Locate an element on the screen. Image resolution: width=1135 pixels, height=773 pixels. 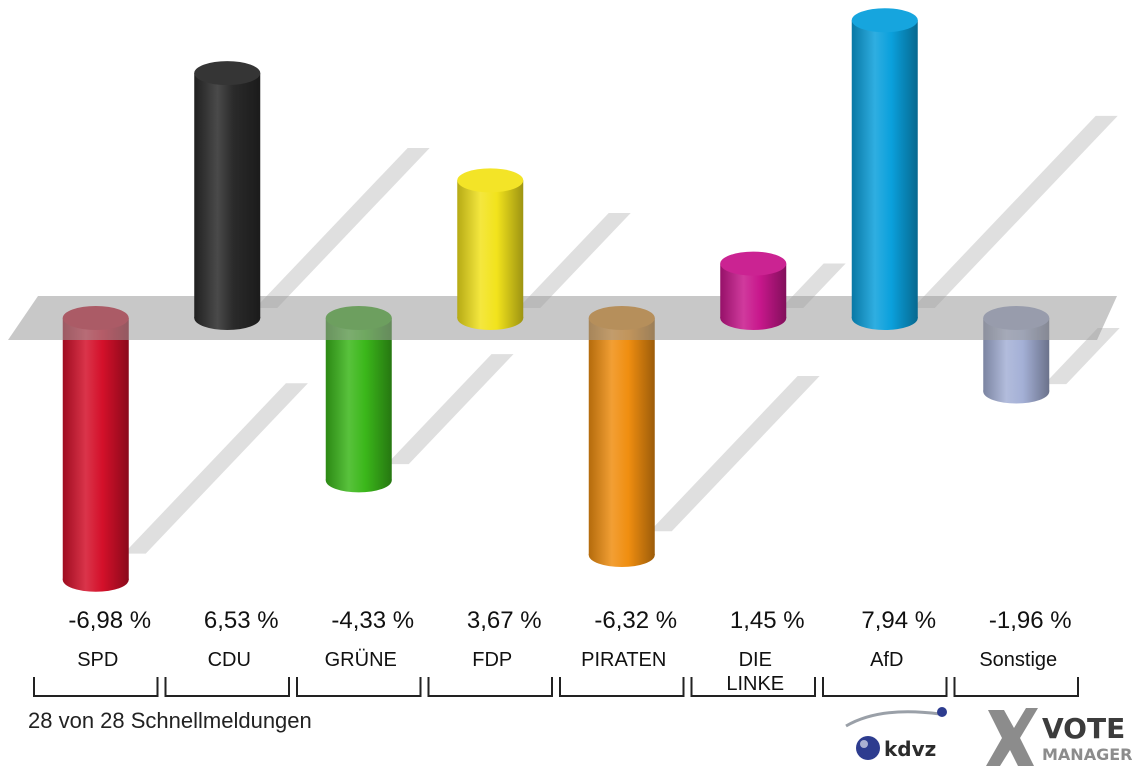
category-label-0: SPD is located at coordinates (97, 660).